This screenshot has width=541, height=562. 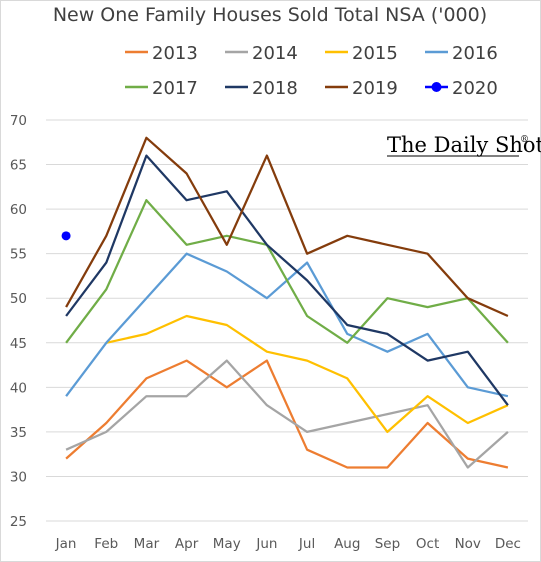 I want to click on x-tick-label: Dec, so click(x=508, y=544).